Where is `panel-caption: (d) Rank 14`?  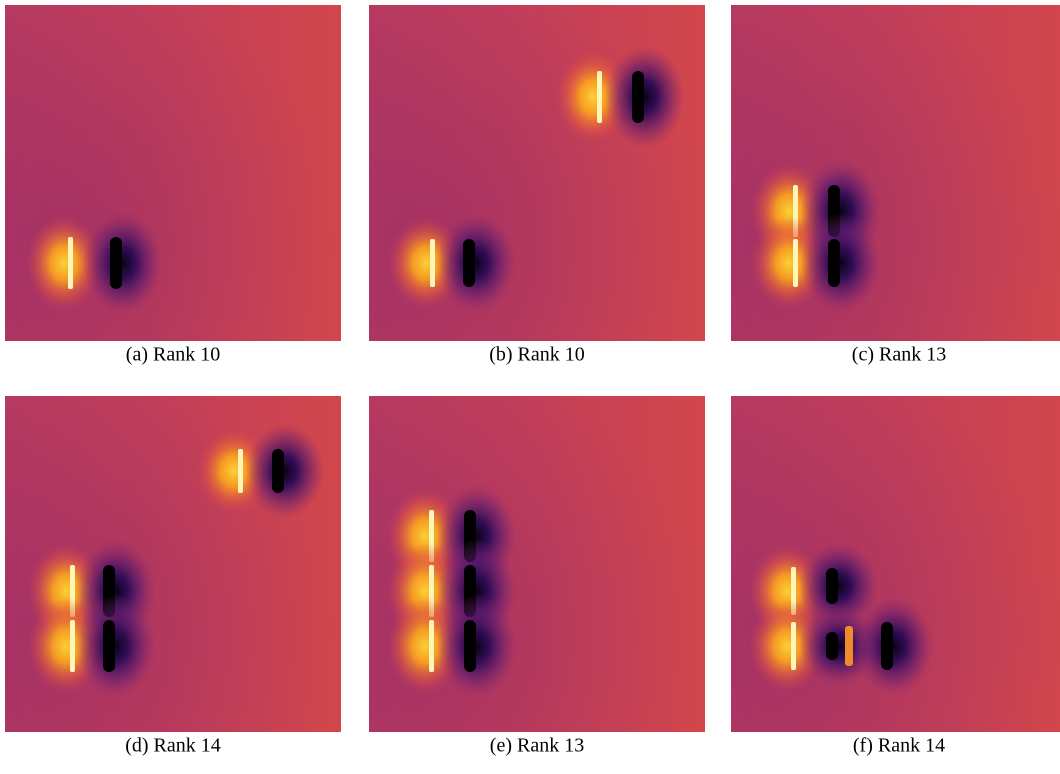 panel-caption: (d) Rank 14 is located at coordinates (173, 746).